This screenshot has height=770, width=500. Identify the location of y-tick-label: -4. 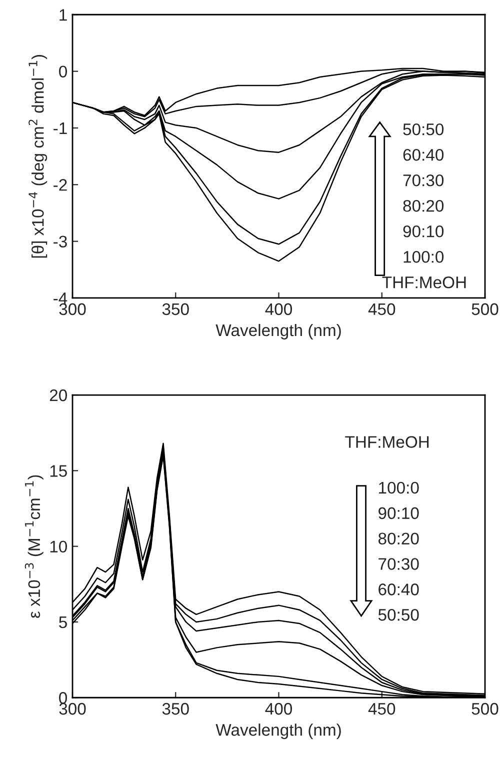
(61, 298).